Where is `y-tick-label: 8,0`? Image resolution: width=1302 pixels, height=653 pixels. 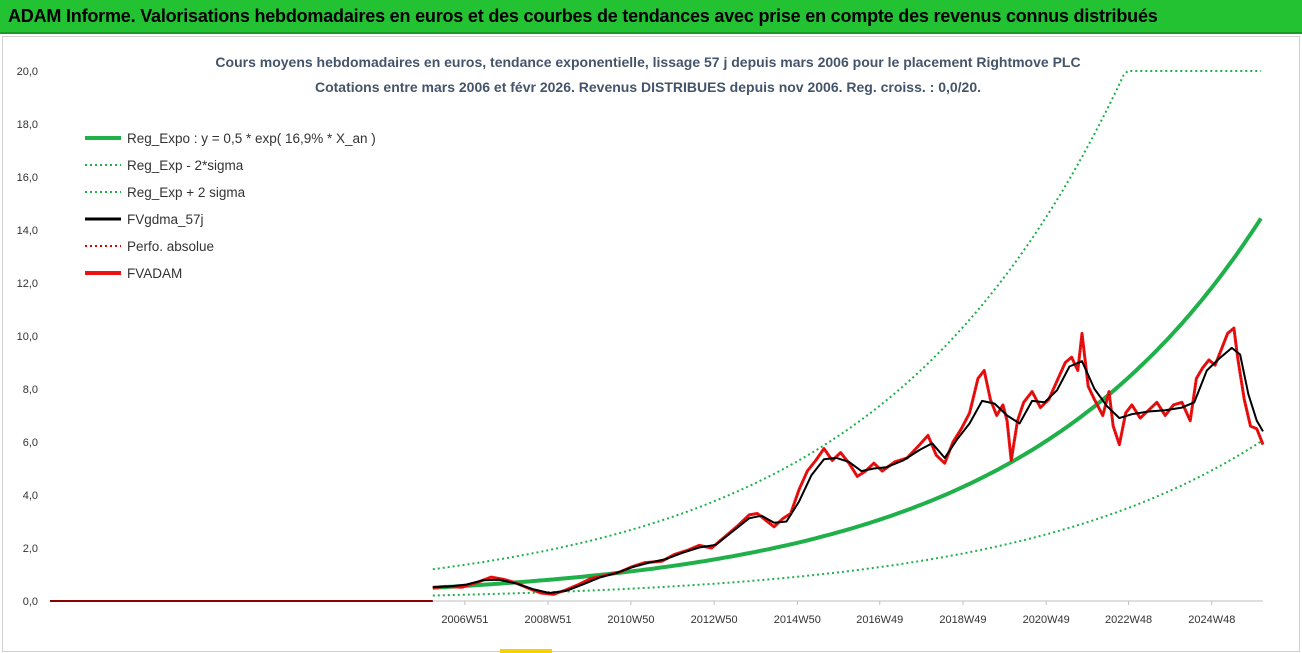
y-tick-label: 8,0 is located at coordinates (30, 390).